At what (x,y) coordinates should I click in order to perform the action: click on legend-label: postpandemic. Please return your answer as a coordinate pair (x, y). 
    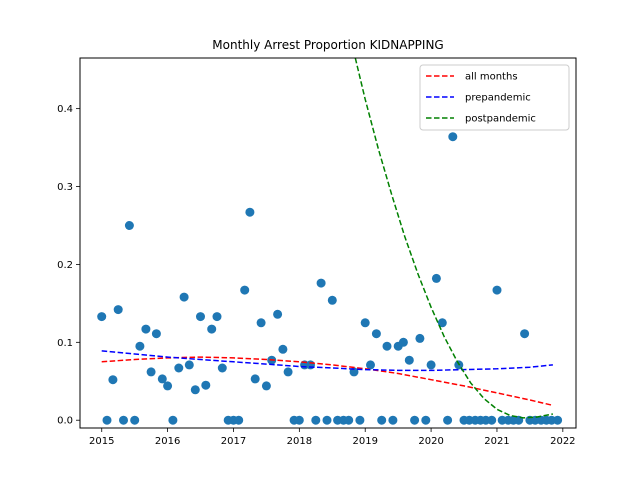
    Looking at the image, I should click on (500, 119).